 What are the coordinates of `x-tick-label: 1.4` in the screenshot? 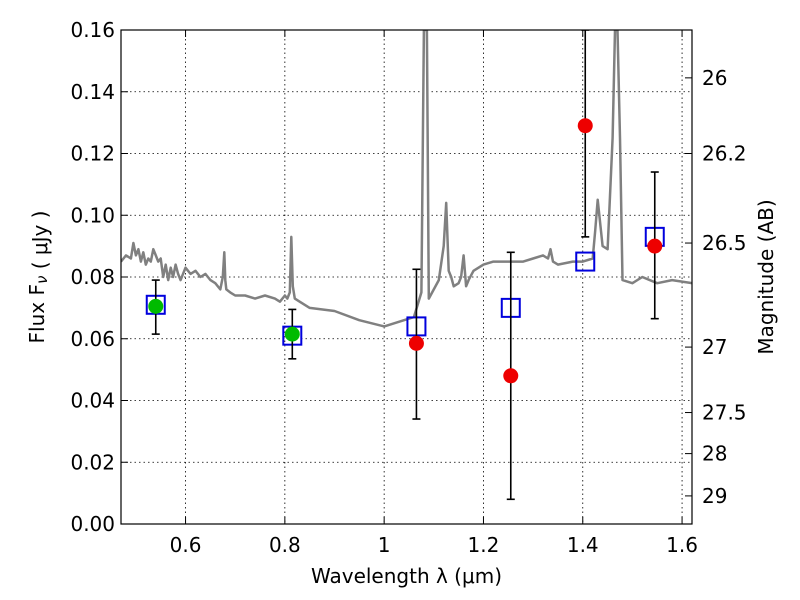 It's located at (583, 545).